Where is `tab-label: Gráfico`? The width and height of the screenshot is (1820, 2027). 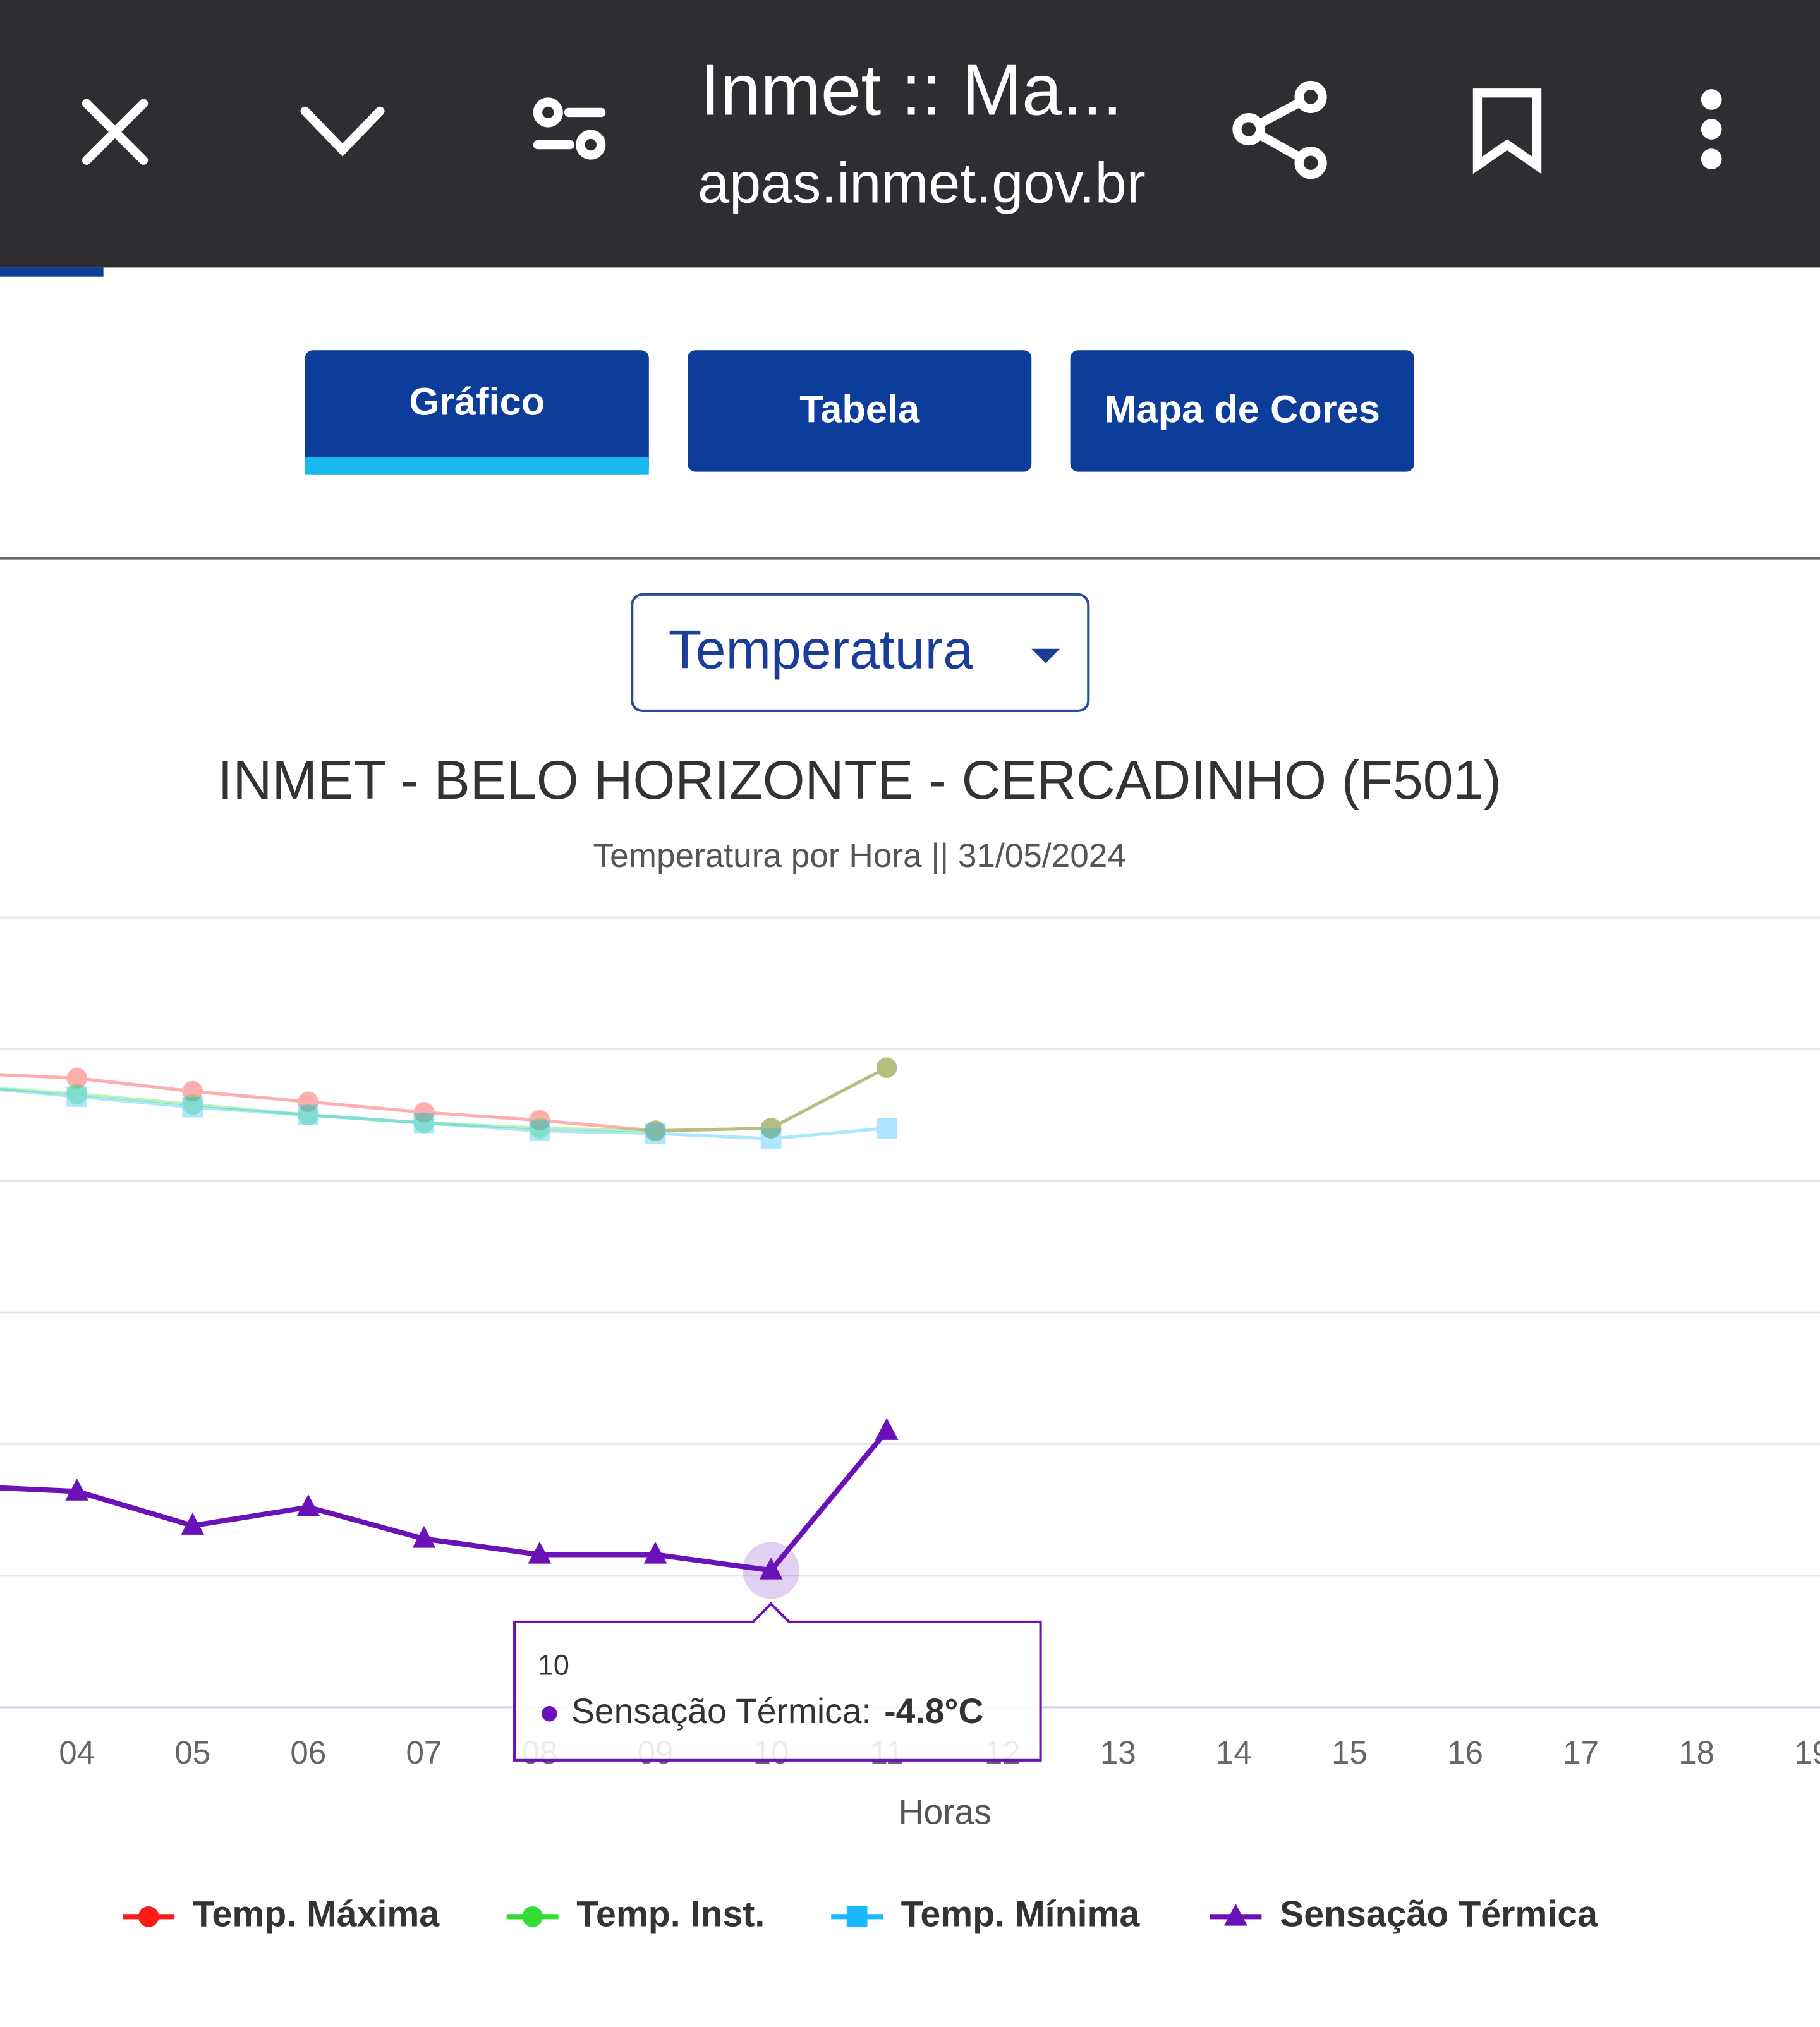
tab-label: Gráfico is located at coordinates (477, 401).